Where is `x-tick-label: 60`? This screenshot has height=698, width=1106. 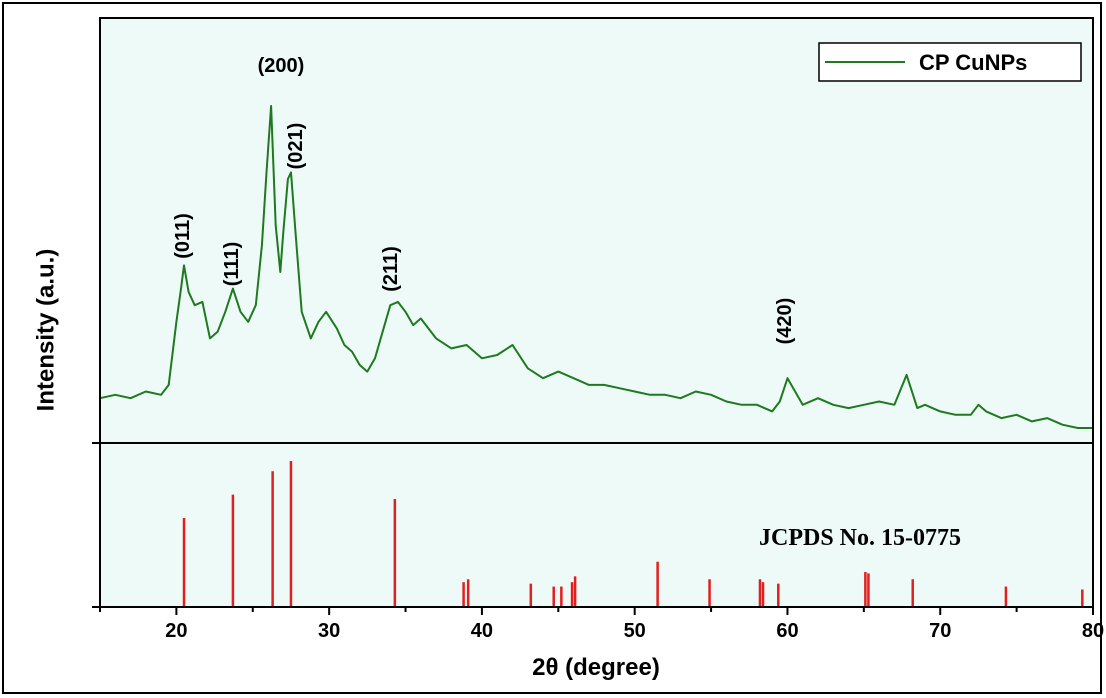 x-tick-label: 60 is located at coordinates (787, 631).